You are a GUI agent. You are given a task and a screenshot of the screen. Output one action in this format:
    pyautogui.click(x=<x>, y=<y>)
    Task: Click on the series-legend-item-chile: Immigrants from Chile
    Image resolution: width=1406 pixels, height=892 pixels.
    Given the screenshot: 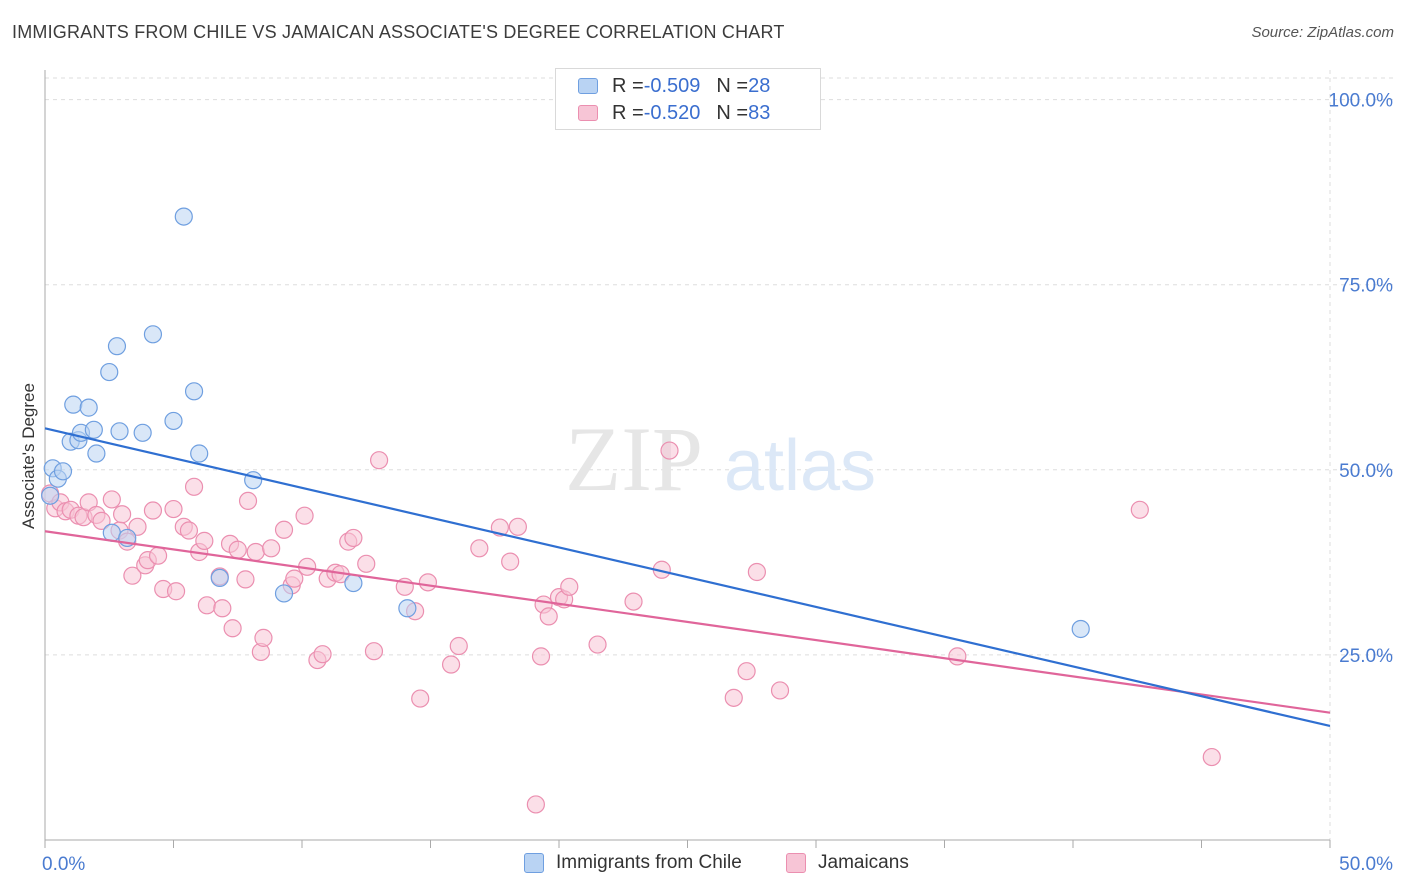 What is the action you would take?
    pyautogui.click(x=633, y=863)
    